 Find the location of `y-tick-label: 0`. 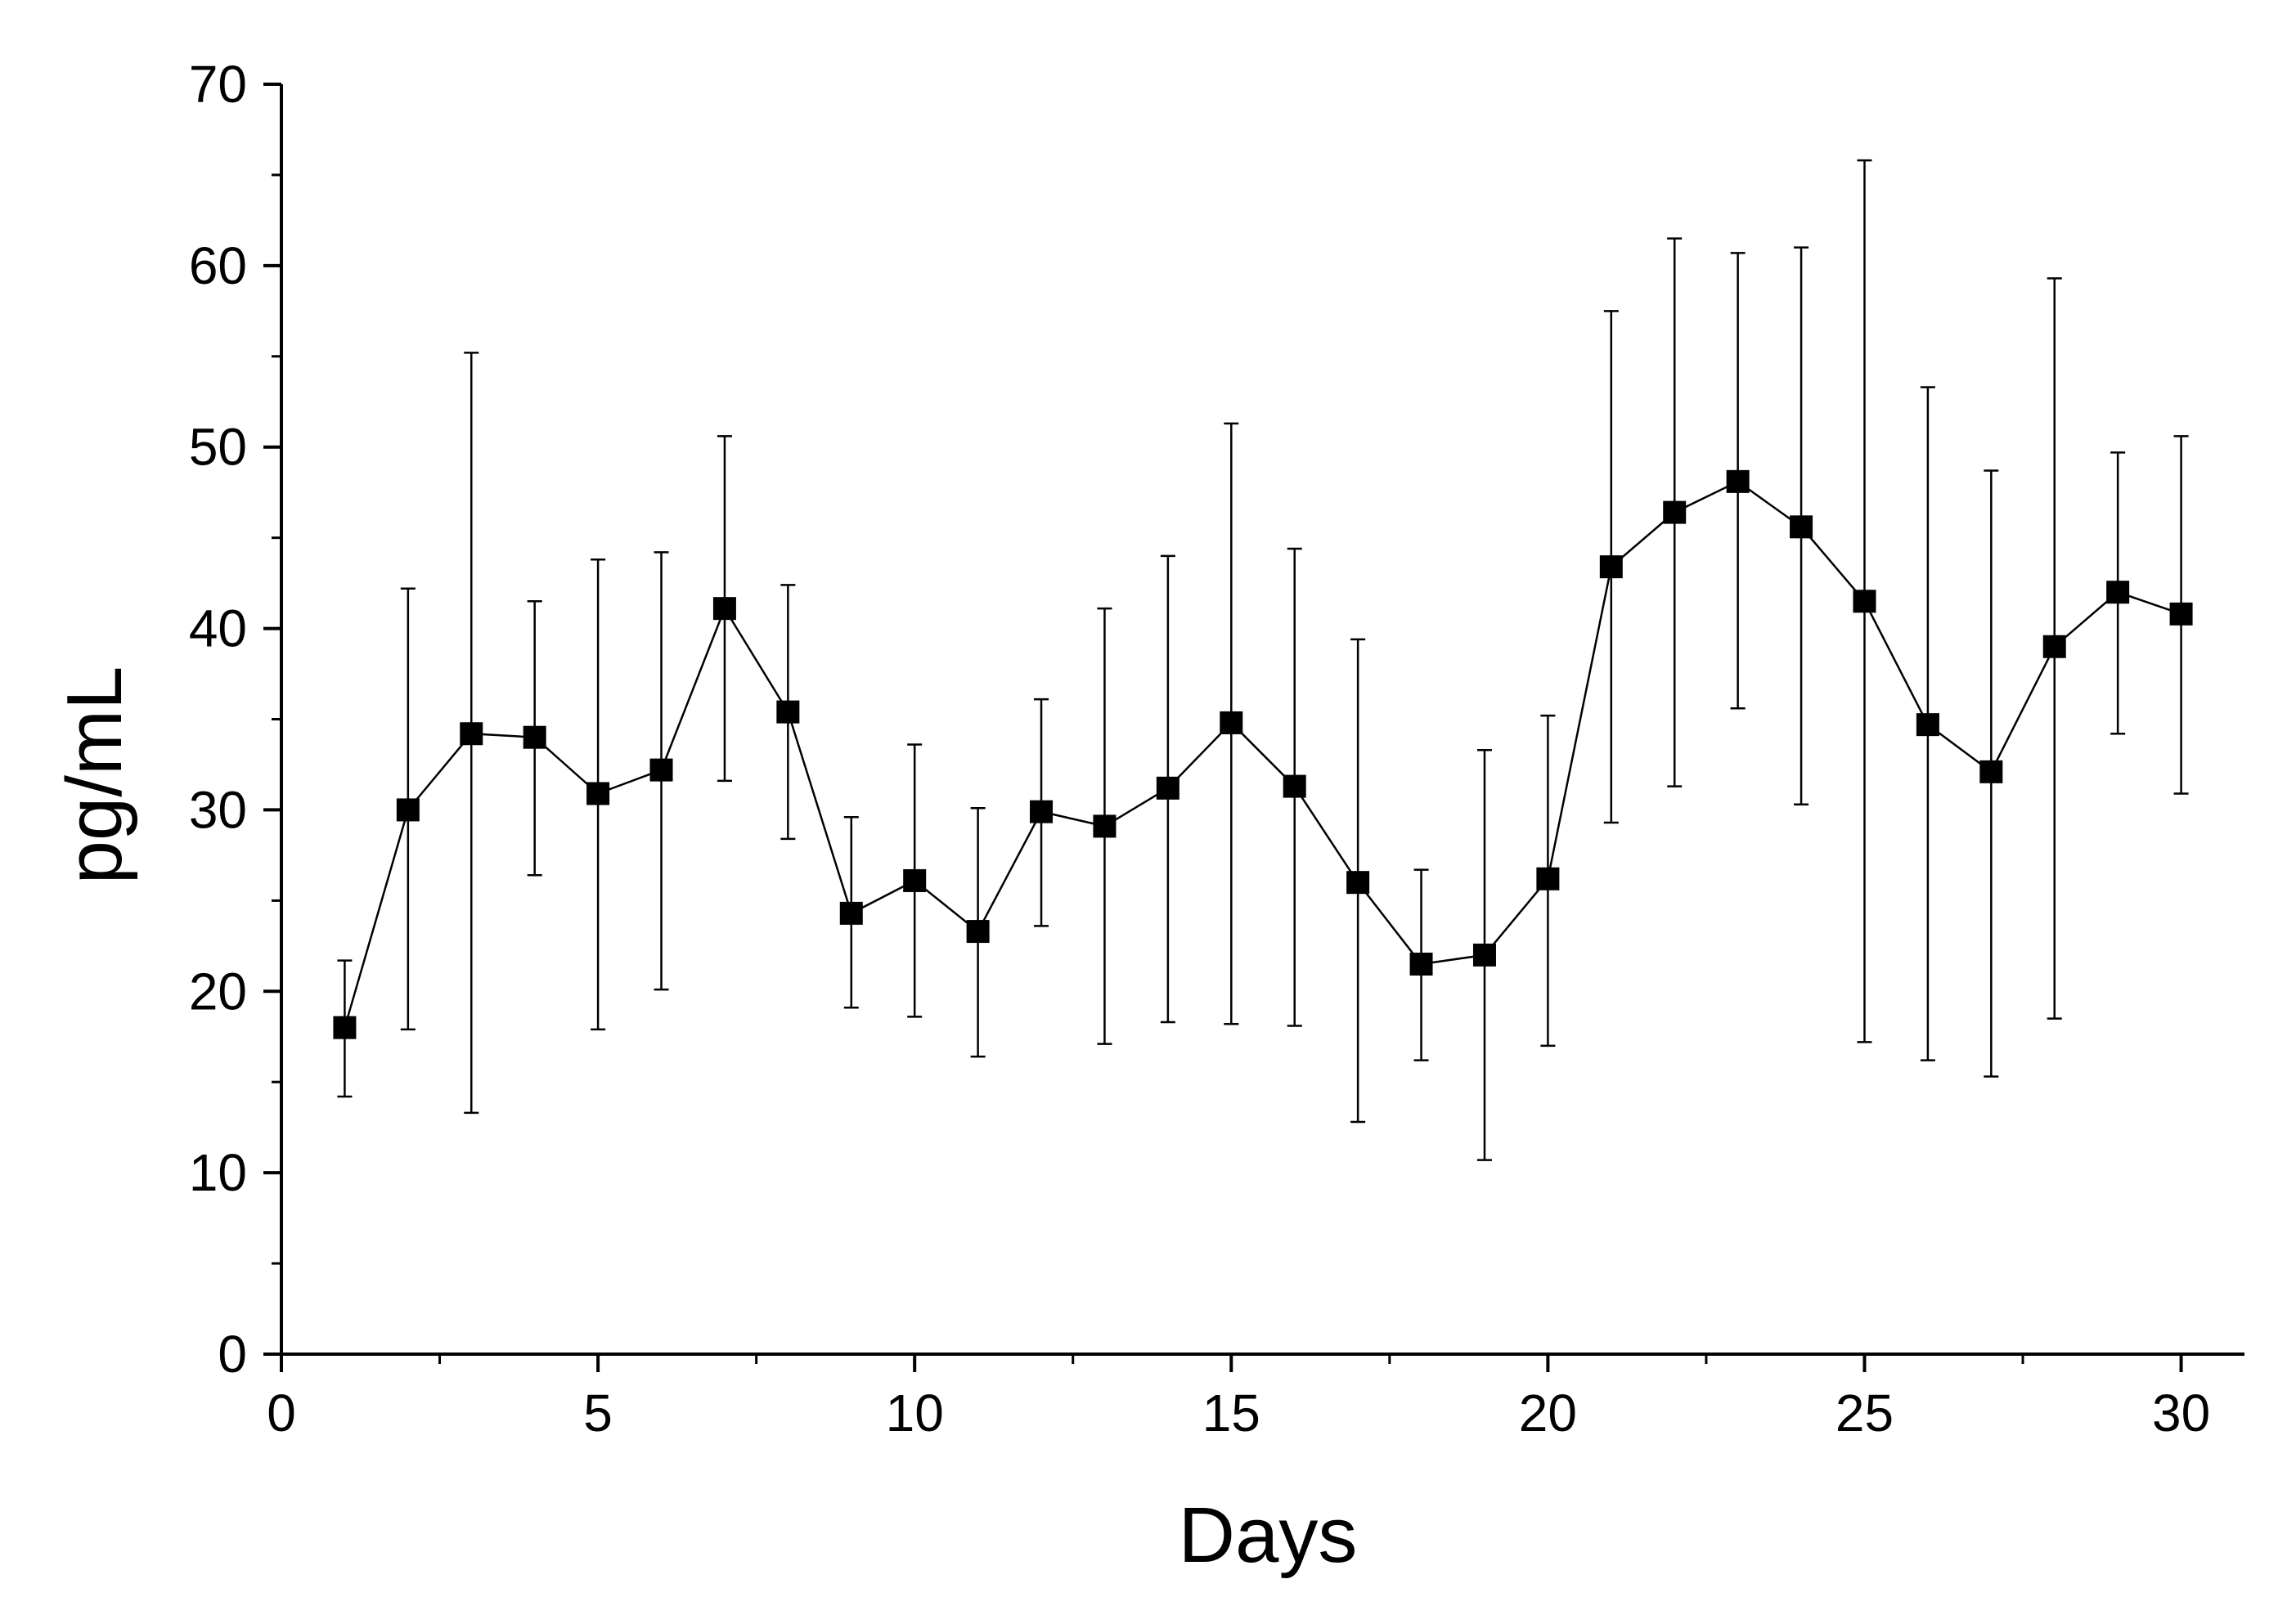

y-tick-label: 0 is located at coordinates (232, 1355).